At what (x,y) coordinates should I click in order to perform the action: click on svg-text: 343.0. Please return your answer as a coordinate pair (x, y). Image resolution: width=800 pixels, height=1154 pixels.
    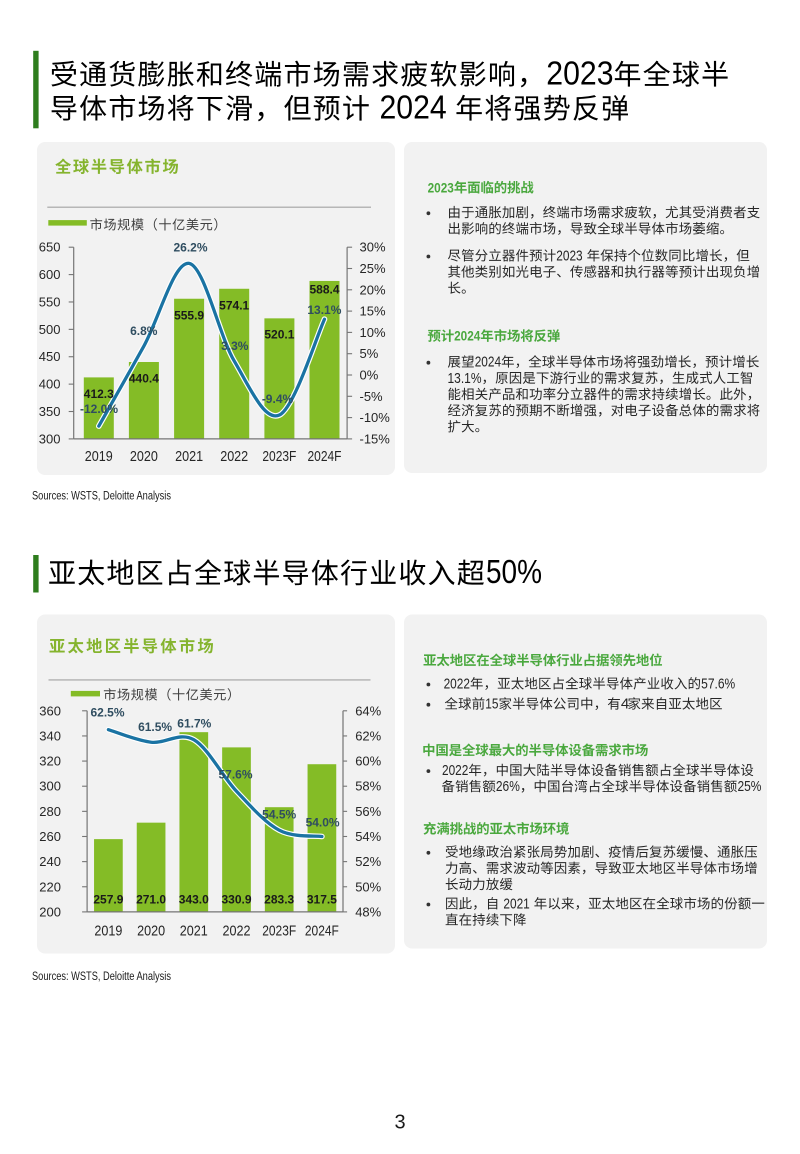
    Looking at the image, I should click on (194, 899).